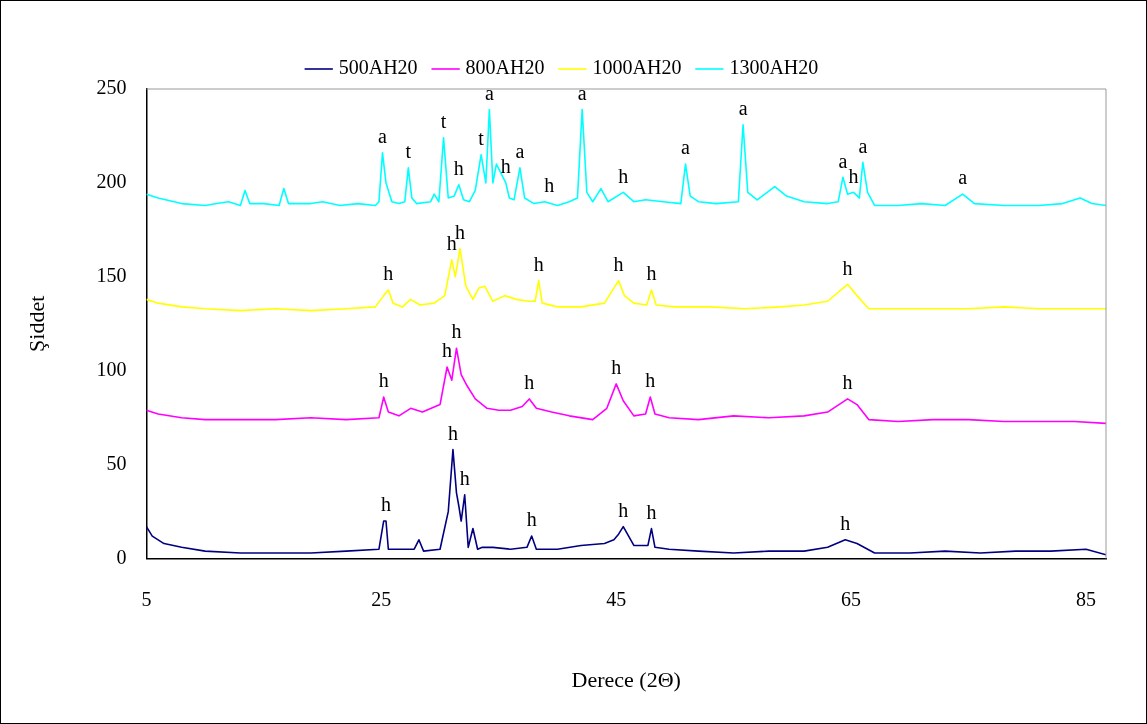  I want to click on x-tick-label: 5, so click(146, 598).